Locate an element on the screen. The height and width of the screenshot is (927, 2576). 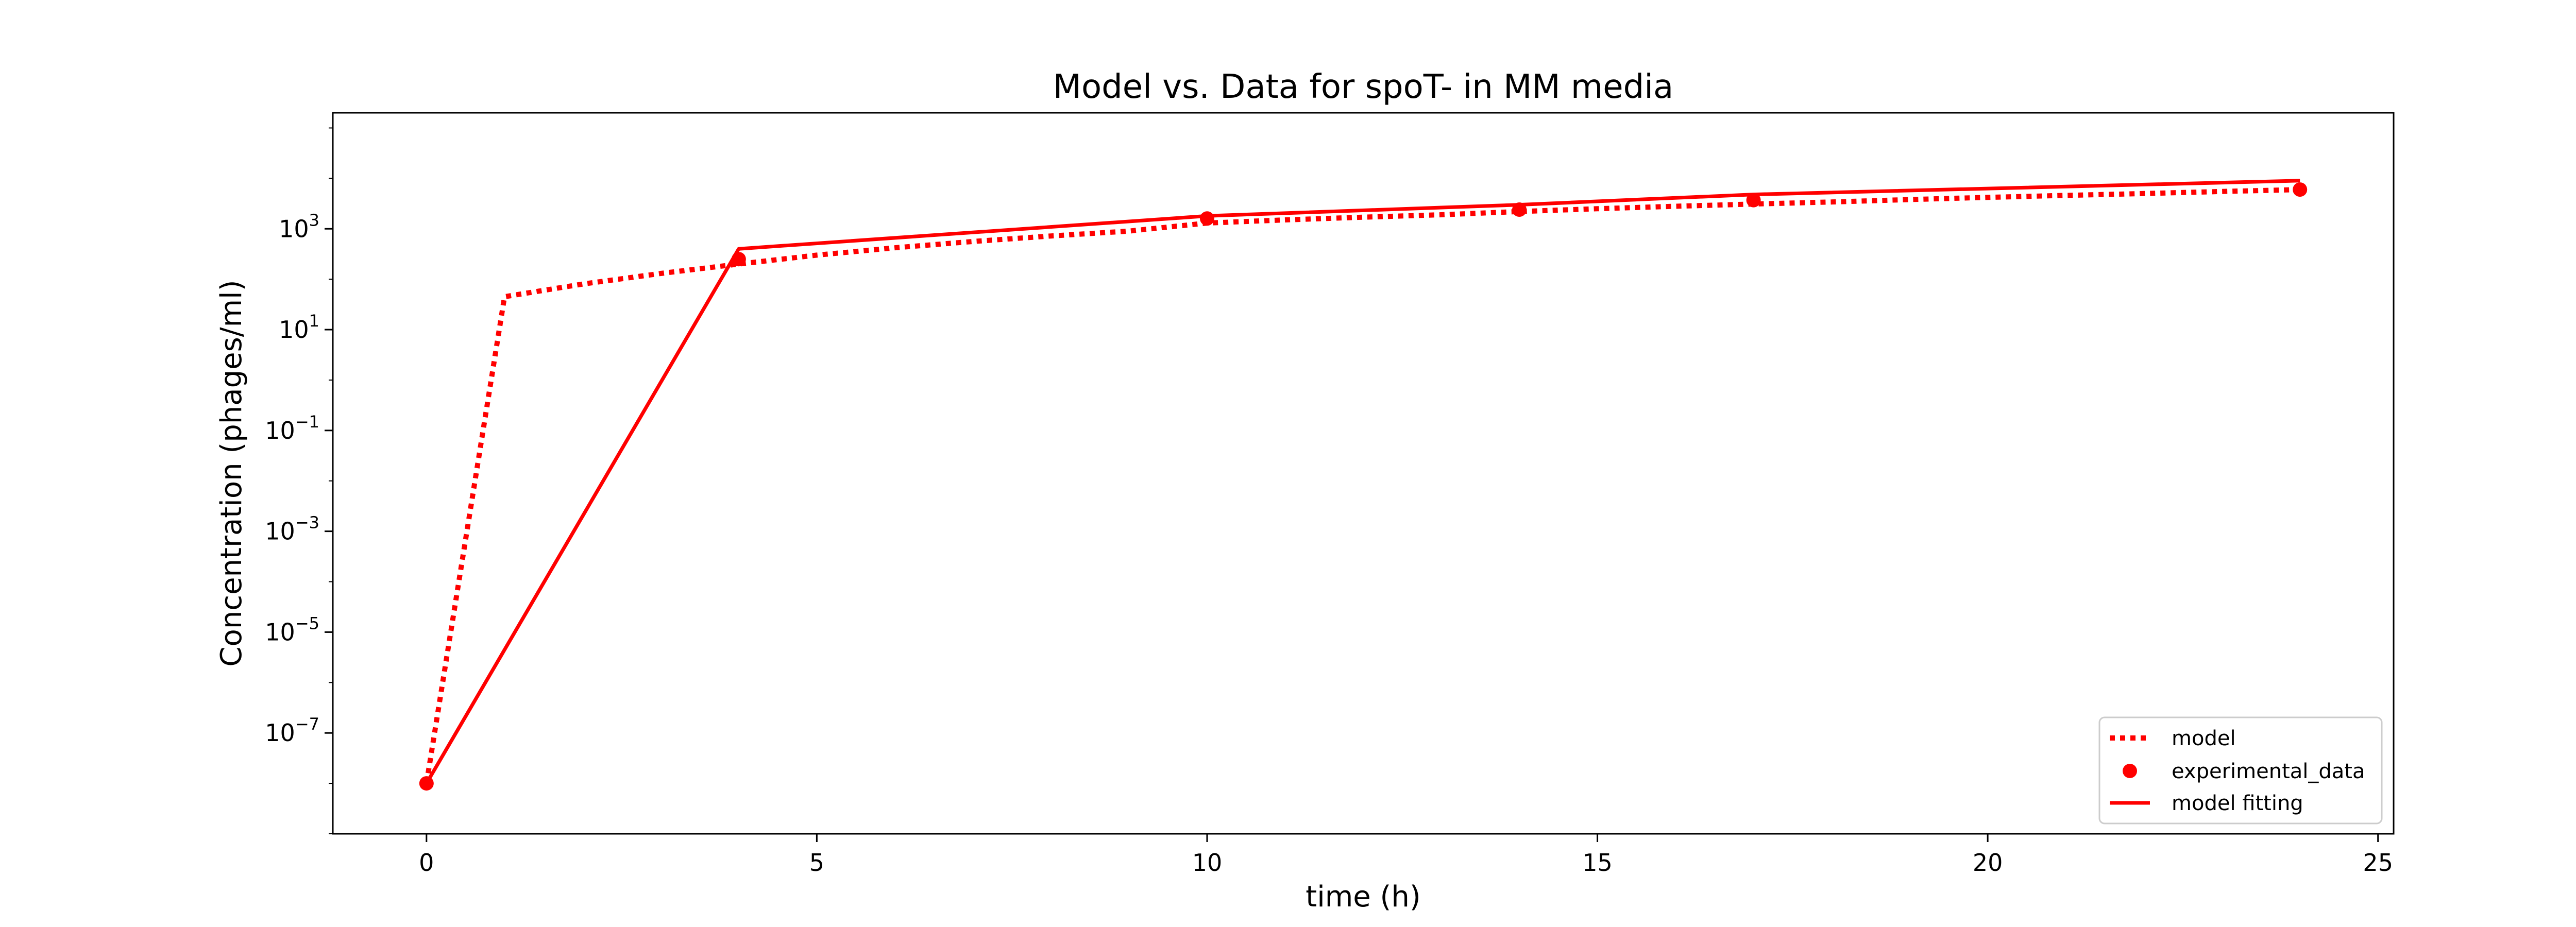
y-tick-label: 10⁻¹ is located at coordinates (292, 428).